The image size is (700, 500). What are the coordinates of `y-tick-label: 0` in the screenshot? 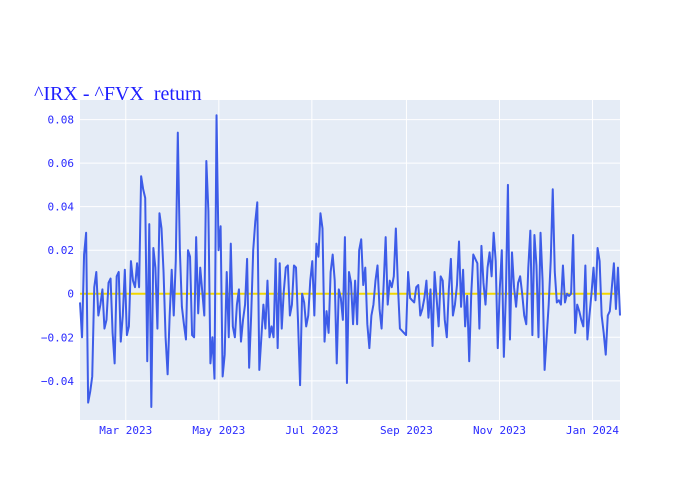 It's located at (70, 294).